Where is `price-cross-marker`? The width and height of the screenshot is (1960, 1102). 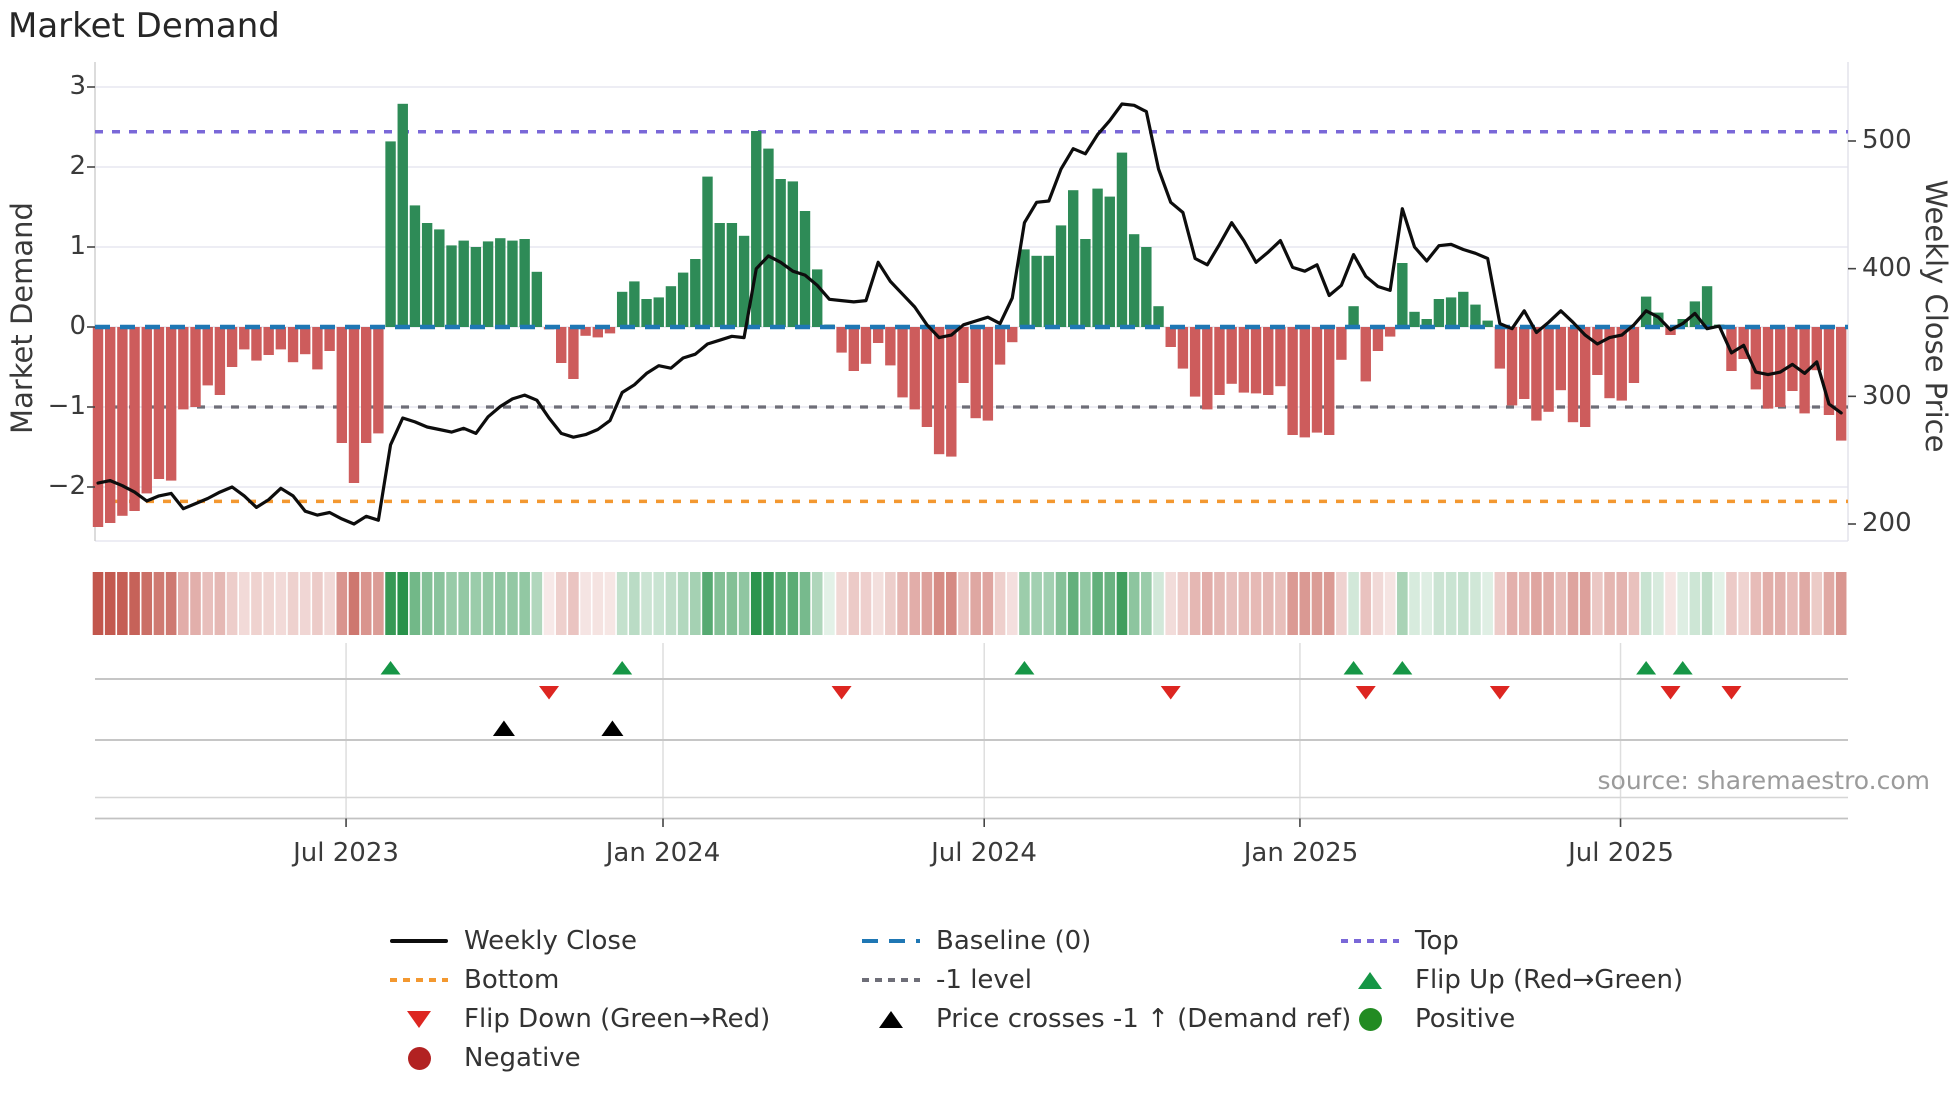
price-cross-marker is located at coordinates (503, 728).